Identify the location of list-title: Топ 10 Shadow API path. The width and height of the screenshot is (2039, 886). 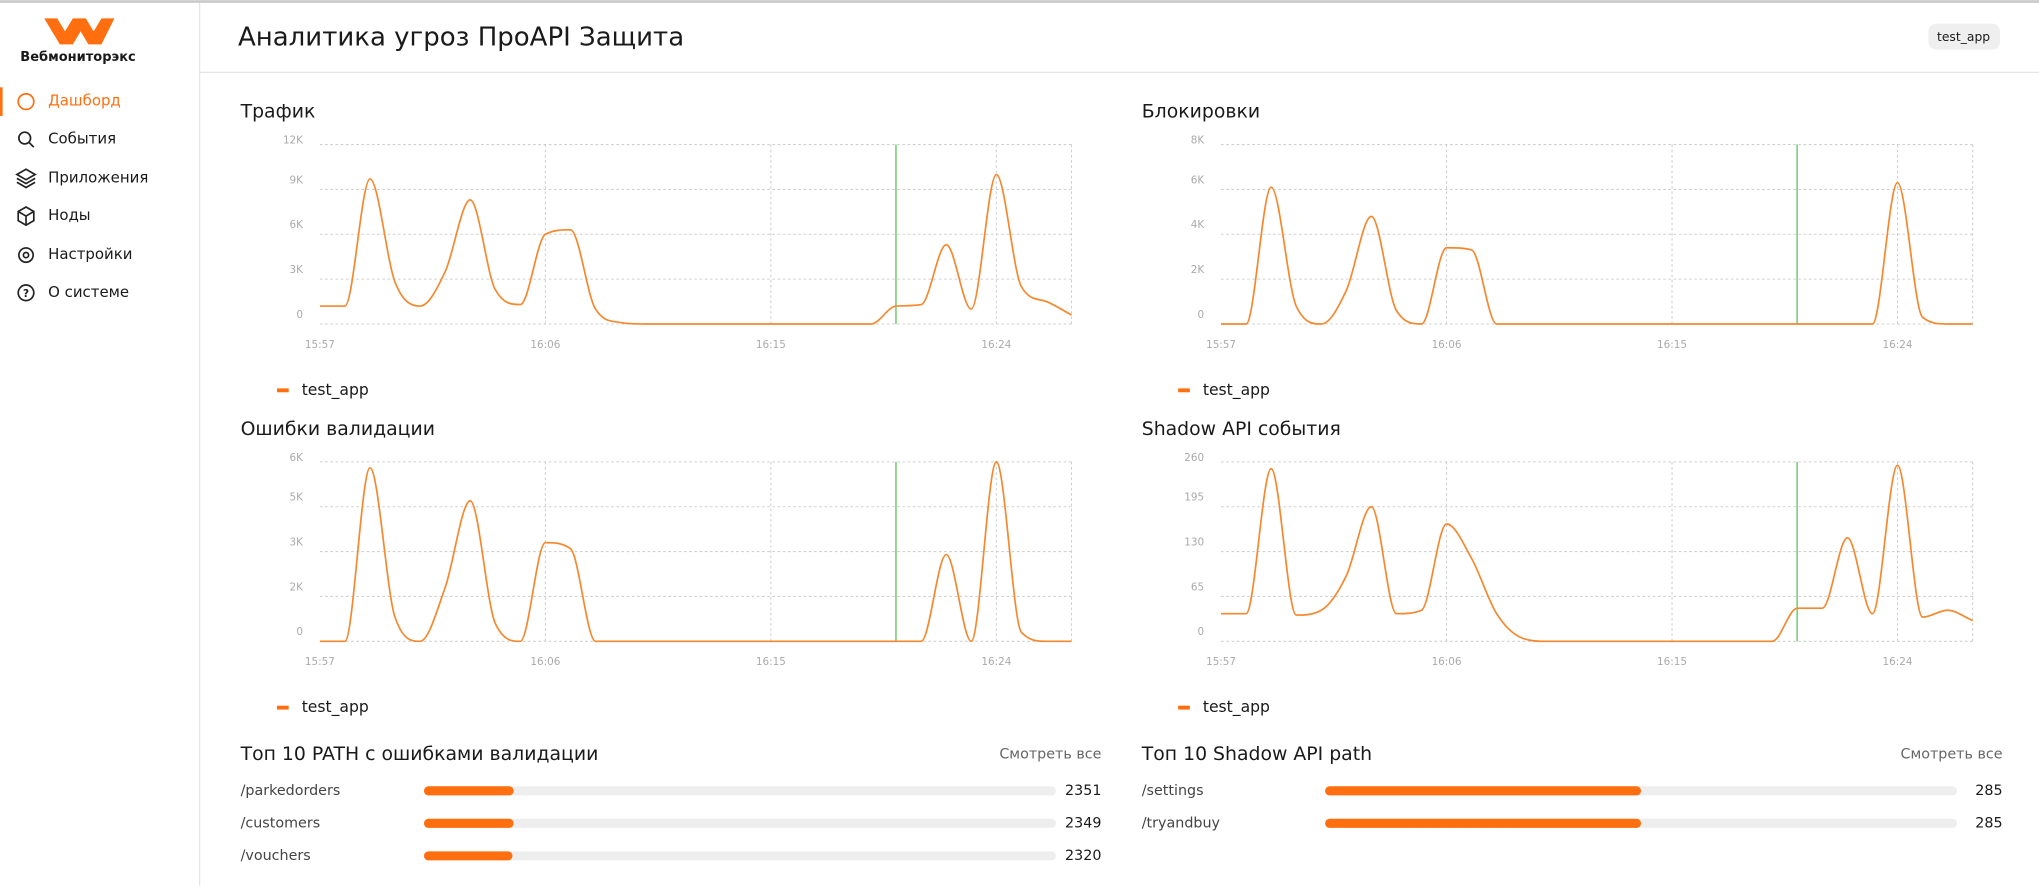
(1256, 754).